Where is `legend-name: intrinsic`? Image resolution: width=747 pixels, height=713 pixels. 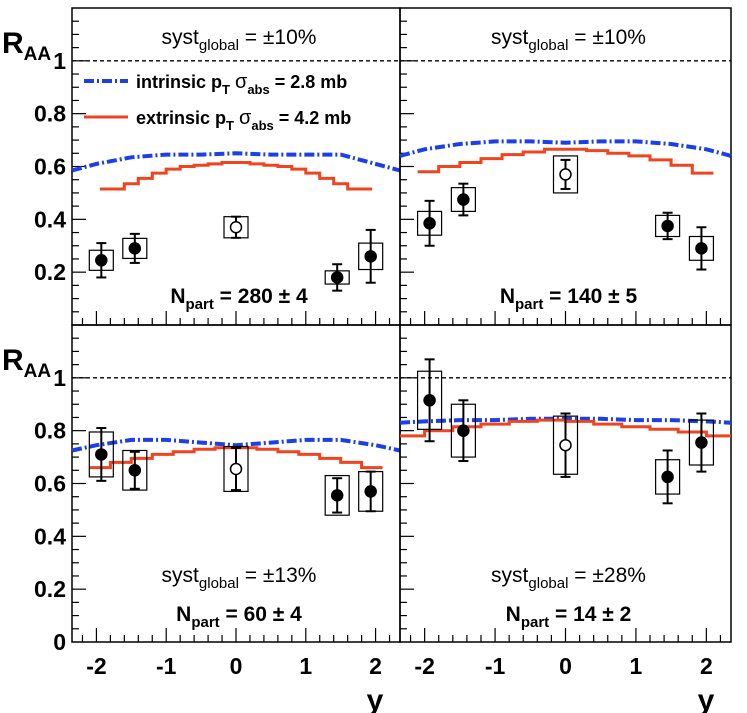 legend-name: intrinsic is located at coordinates (171, 82).